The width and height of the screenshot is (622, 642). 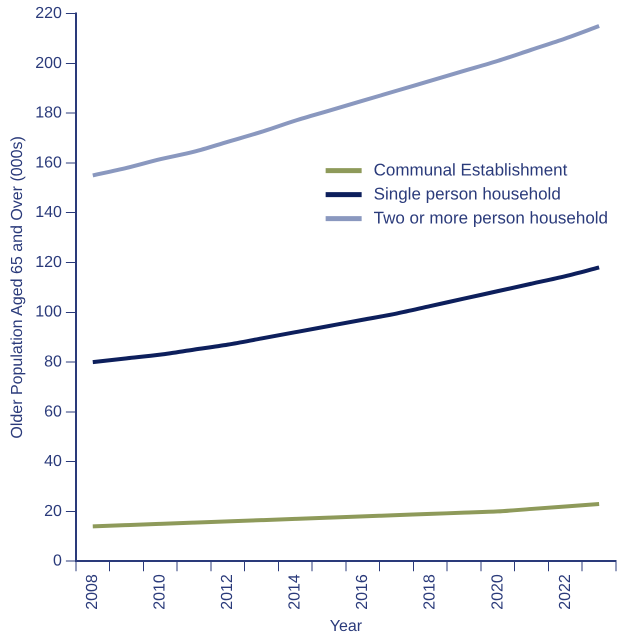 I want to click on x-tick-label: 2012, so click(x=227, y=592).